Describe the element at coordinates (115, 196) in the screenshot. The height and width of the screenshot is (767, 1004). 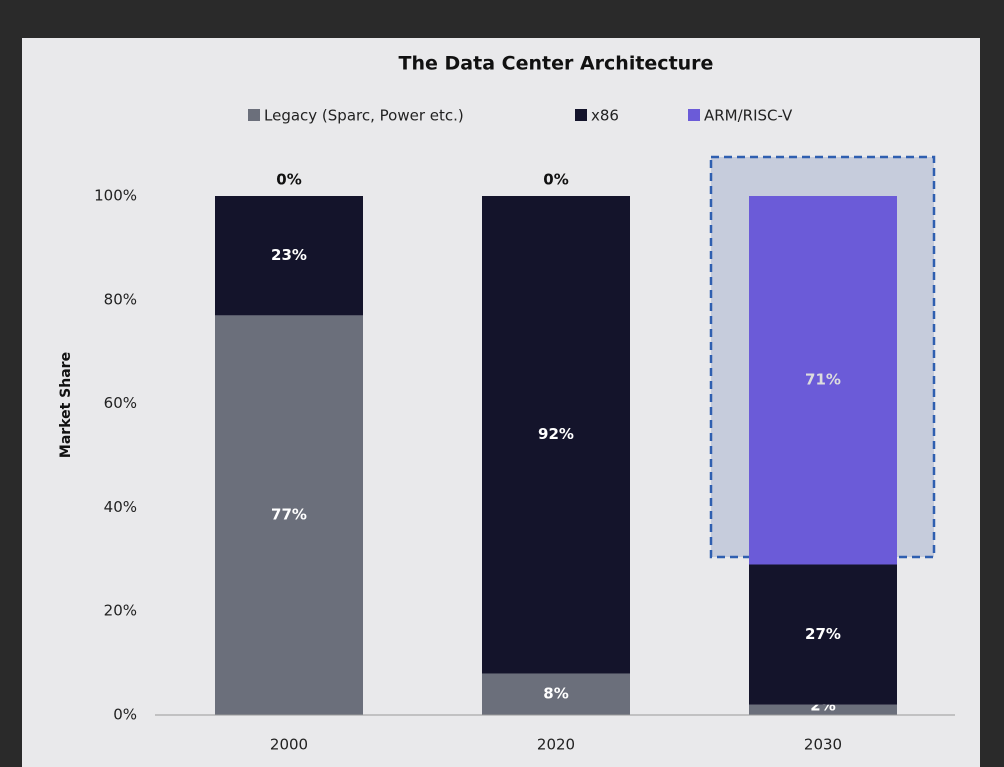
I see `y-tick-label: 100%` at that location.